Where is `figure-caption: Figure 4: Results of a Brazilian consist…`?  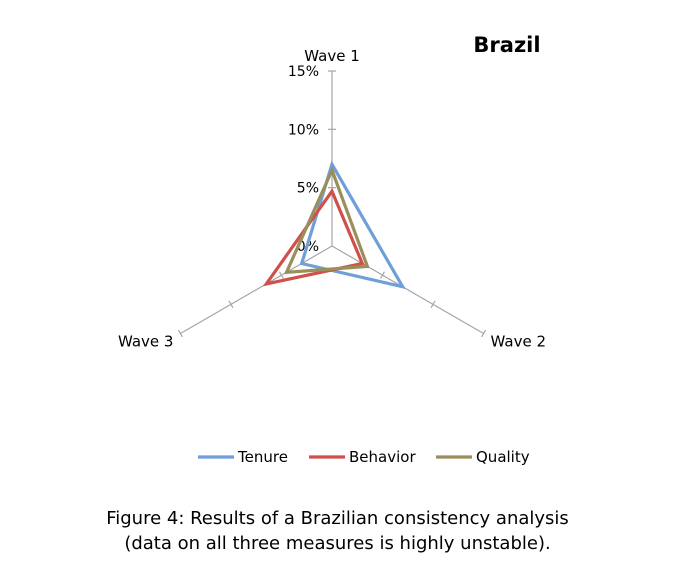 figure-caption: Figure 4: Results of a Brazilian consist… is located at coordinates (337, 531).